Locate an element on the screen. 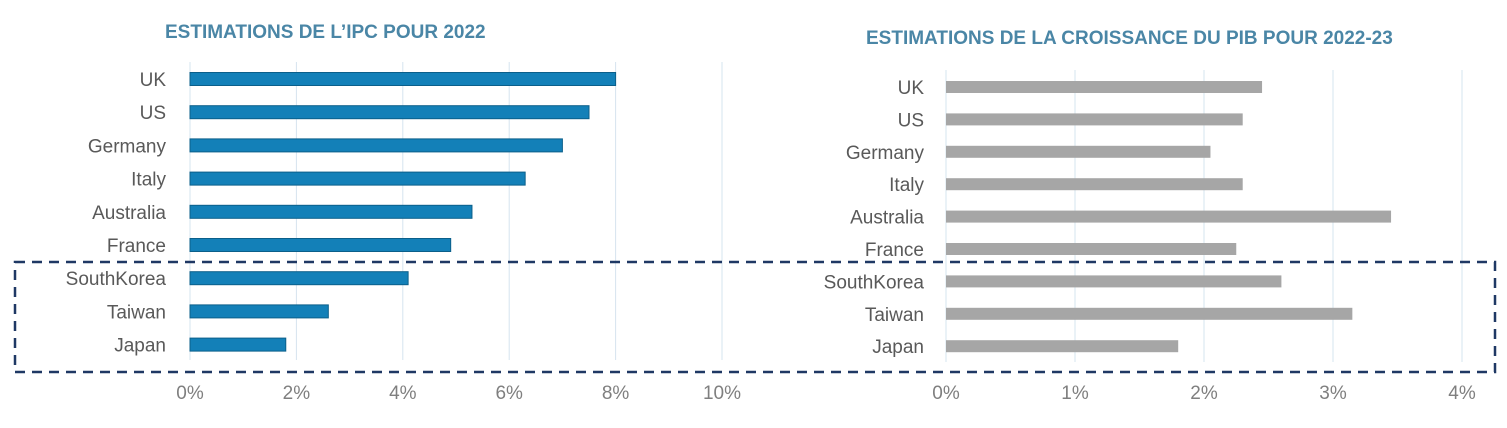  gdp-bar-taiwan is located at coordinates (1149, 313).